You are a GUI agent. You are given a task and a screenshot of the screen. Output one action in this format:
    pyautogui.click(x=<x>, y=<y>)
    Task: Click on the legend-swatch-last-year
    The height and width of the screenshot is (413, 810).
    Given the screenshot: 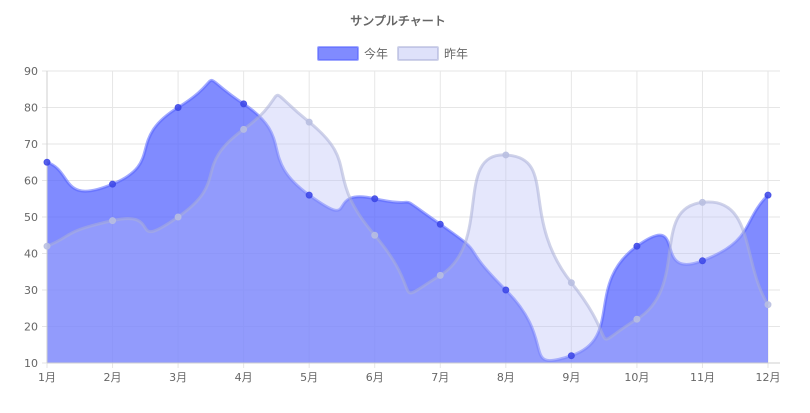 What is the action you would take?
    pyautogui.click(x=418, y=53)
    